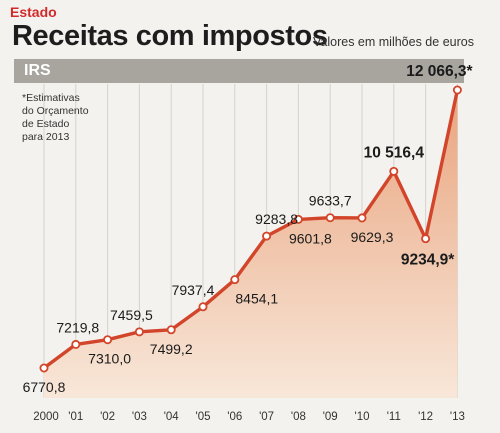 This screenshot has height=433, width=500. Describe the element at coordinates (107, 417) in the screenshot. I see `x-tick-label: '02` at that location.